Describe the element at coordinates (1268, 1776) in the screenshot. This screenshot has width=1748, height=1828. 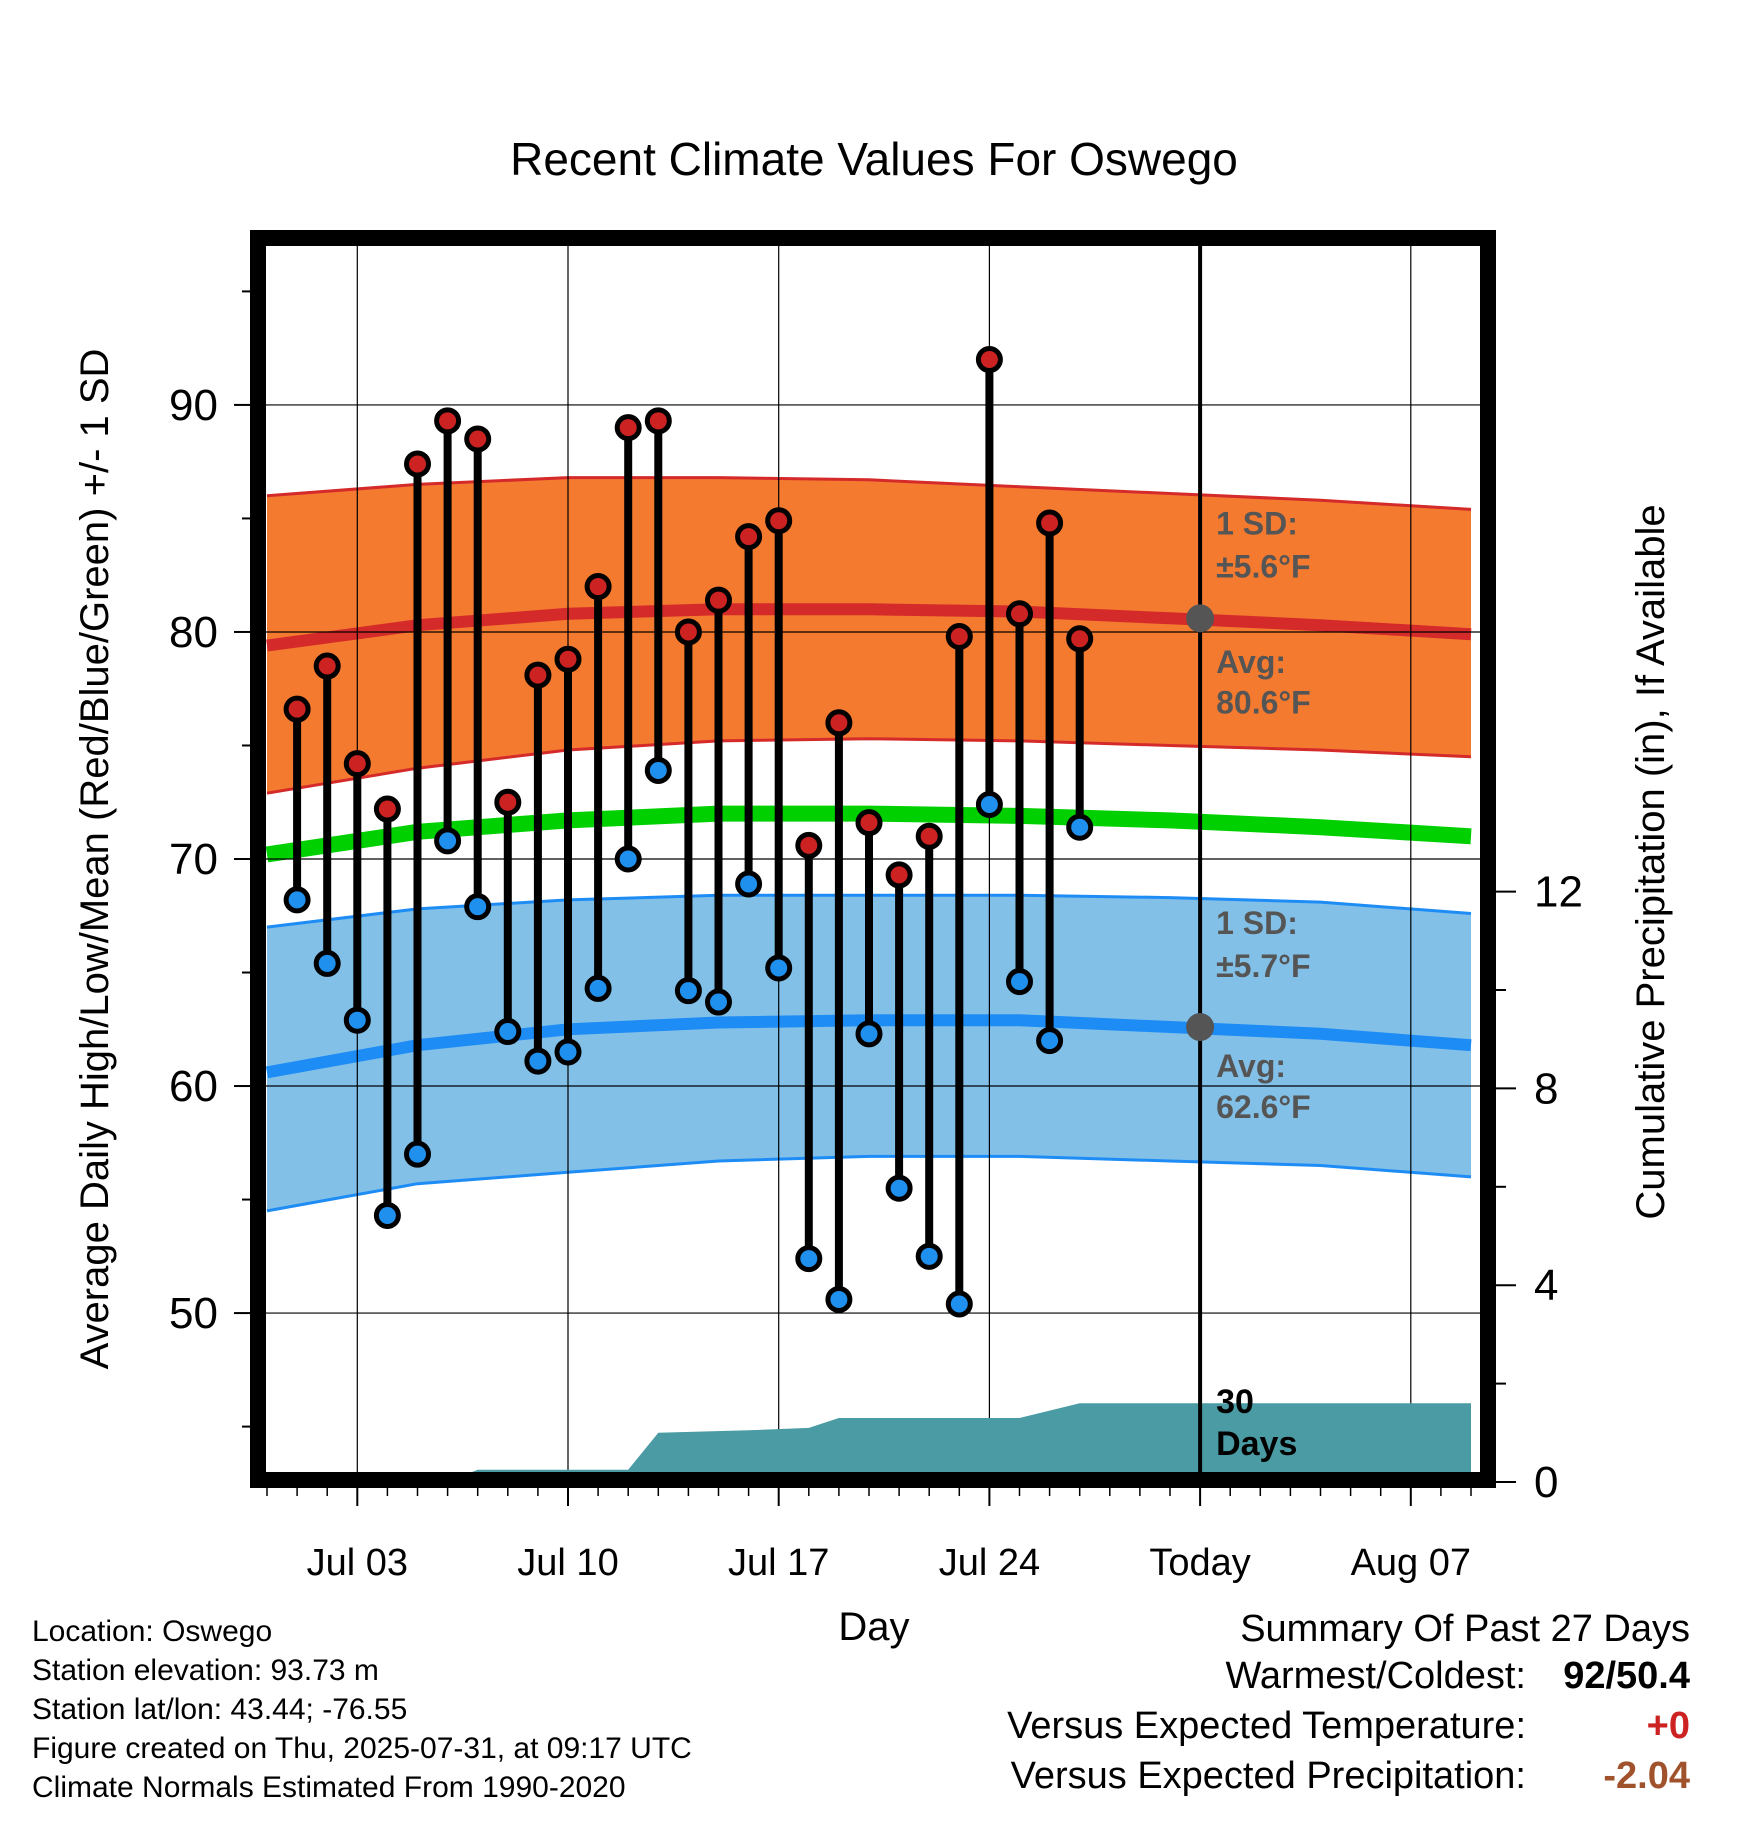
I see `precip-label: Versus Expected Precipitation:` at that location.